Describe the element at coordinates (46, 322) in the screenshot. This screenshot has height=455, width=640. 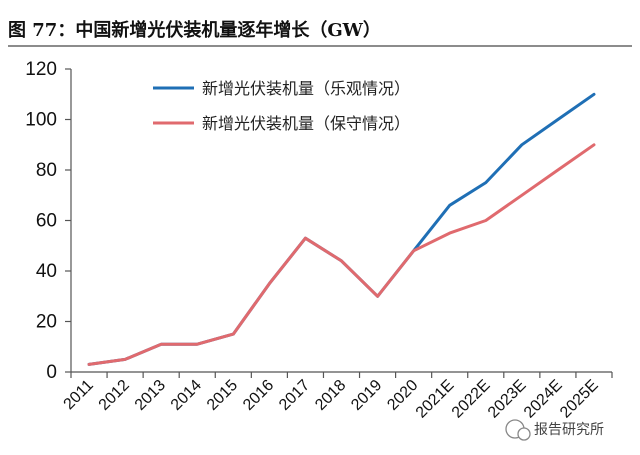
I see `y-tick-label: 20` at that location.